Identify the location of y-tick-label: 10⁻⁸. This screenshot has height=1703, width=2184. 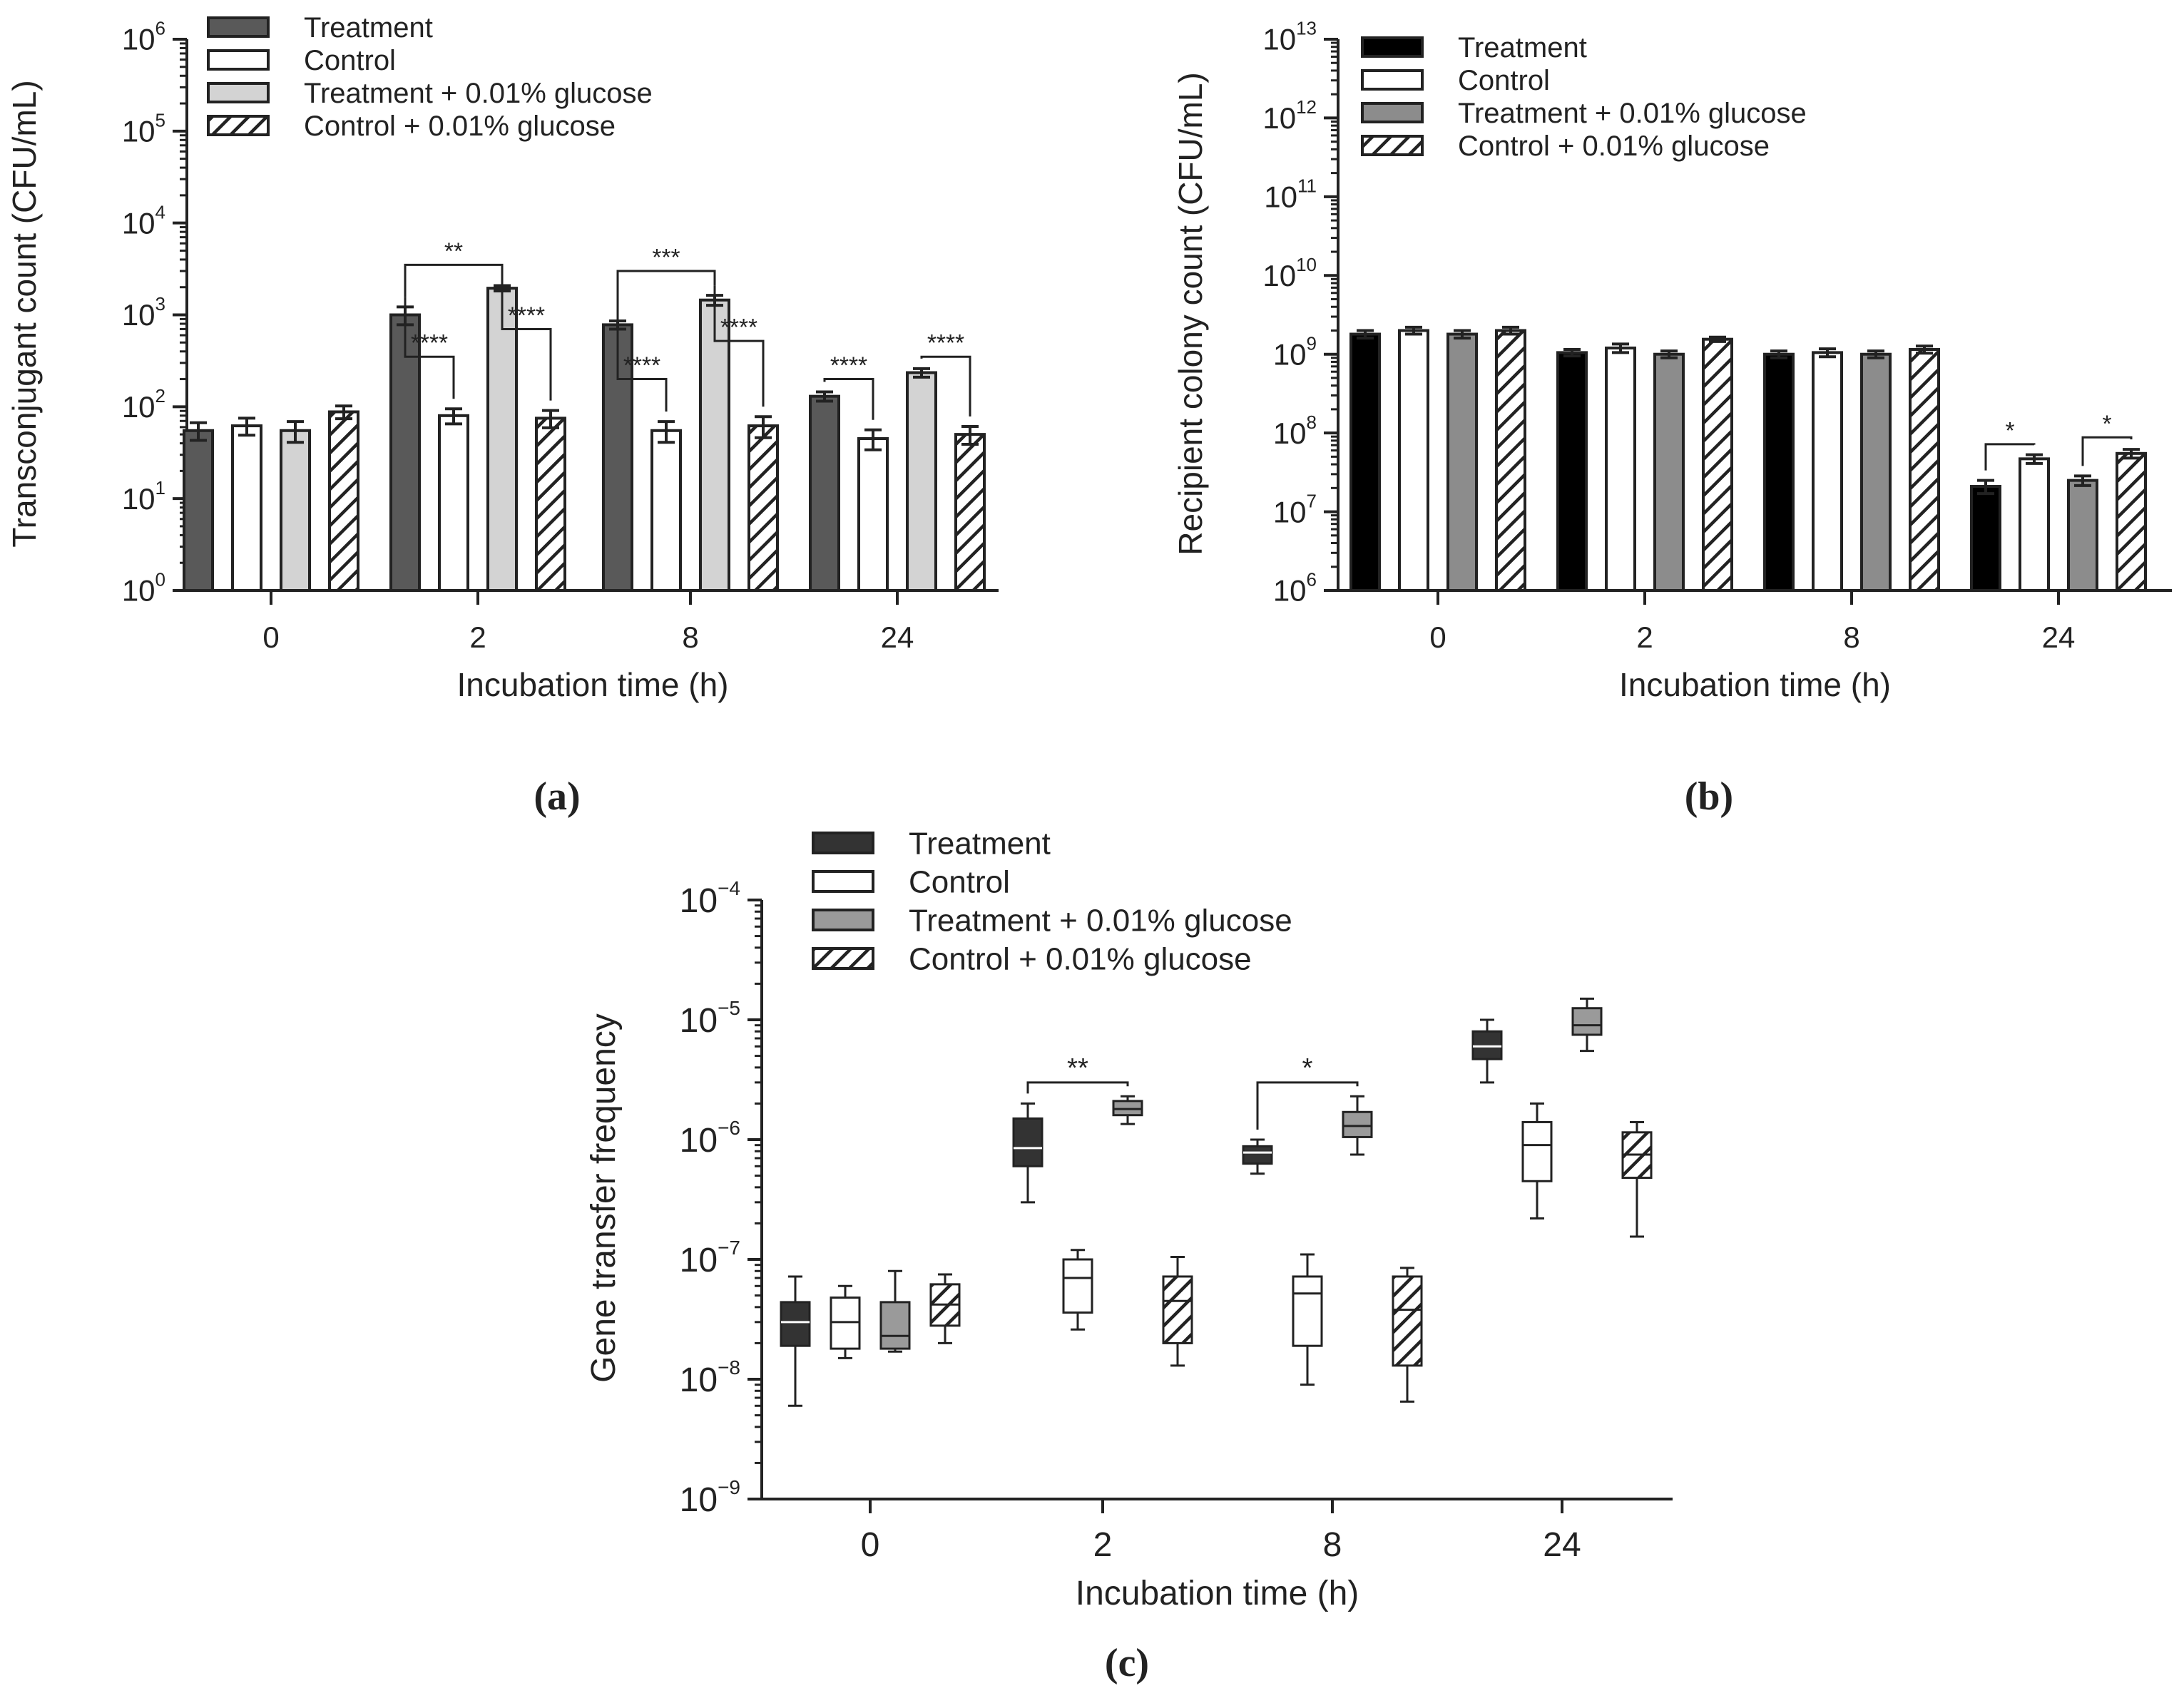
(710, 1377).